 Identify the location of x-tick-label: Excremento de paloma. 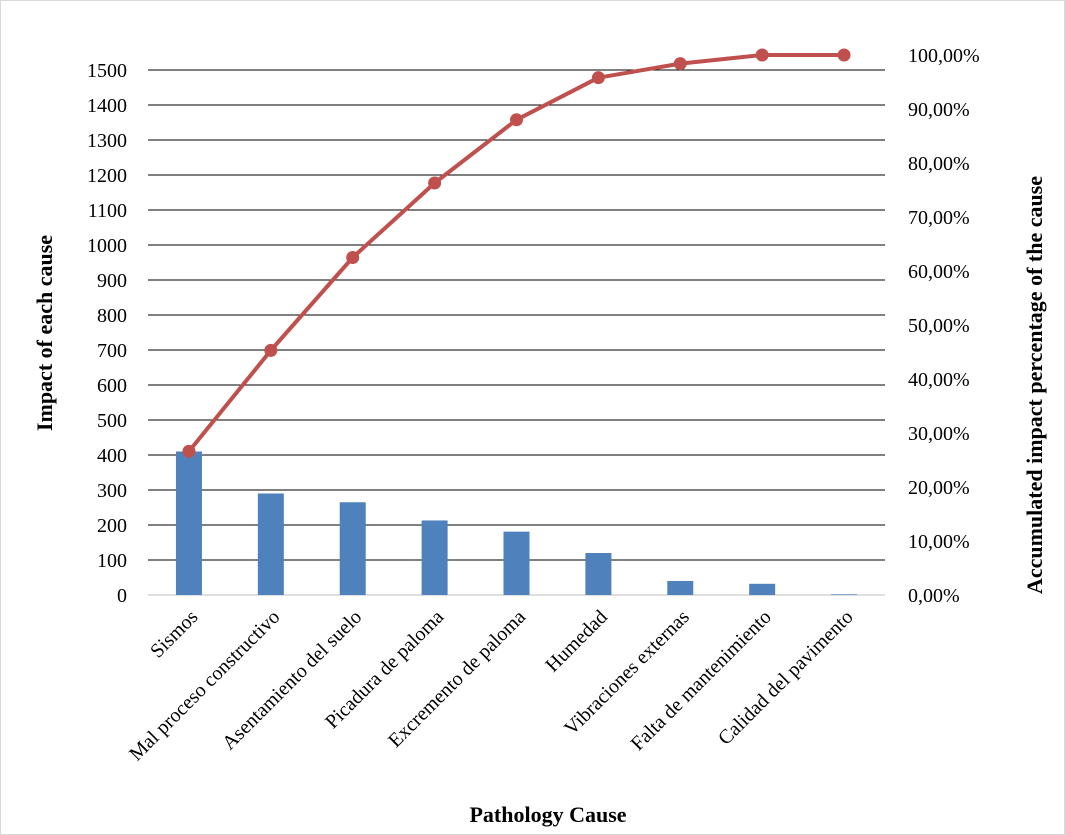
(457, 679).